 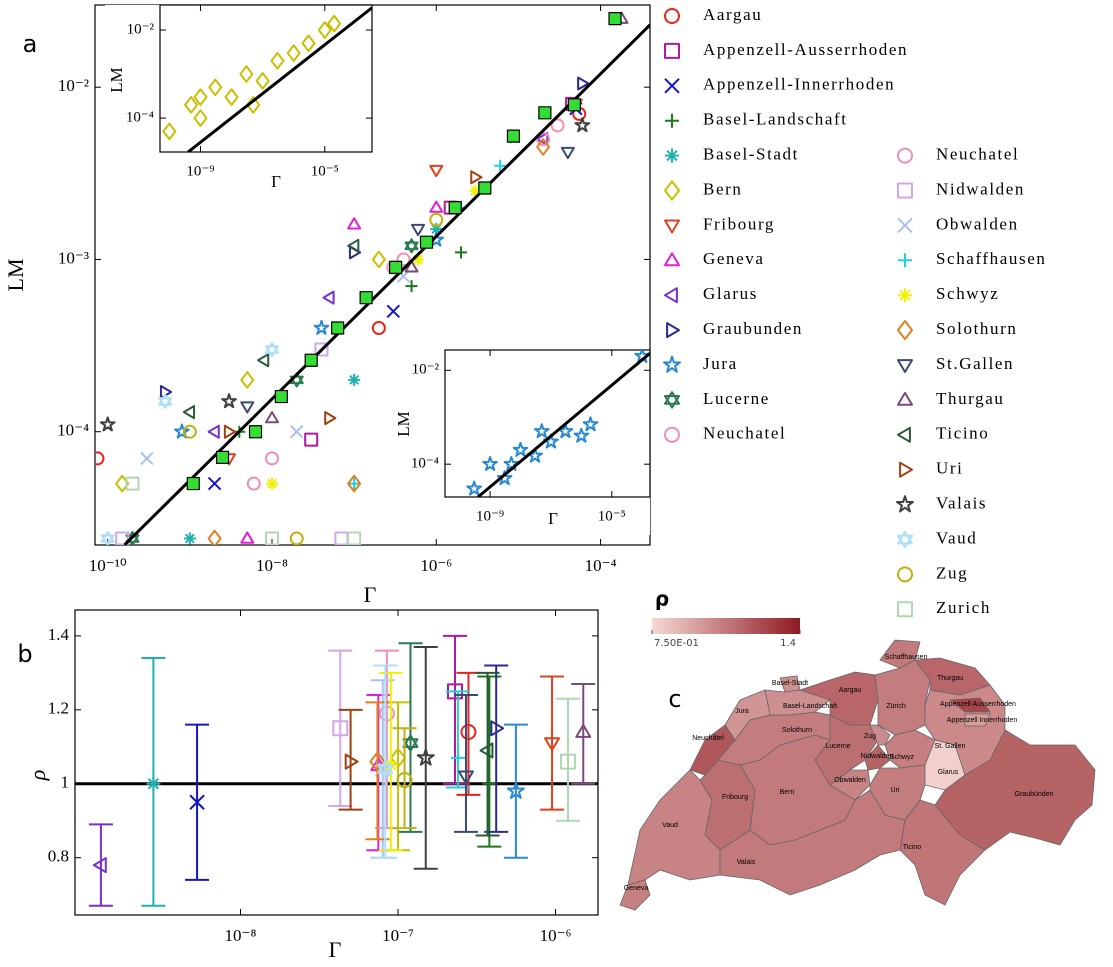 I want to click on x-tick-label: 10⁻⁷, so click(x=398, y=935).